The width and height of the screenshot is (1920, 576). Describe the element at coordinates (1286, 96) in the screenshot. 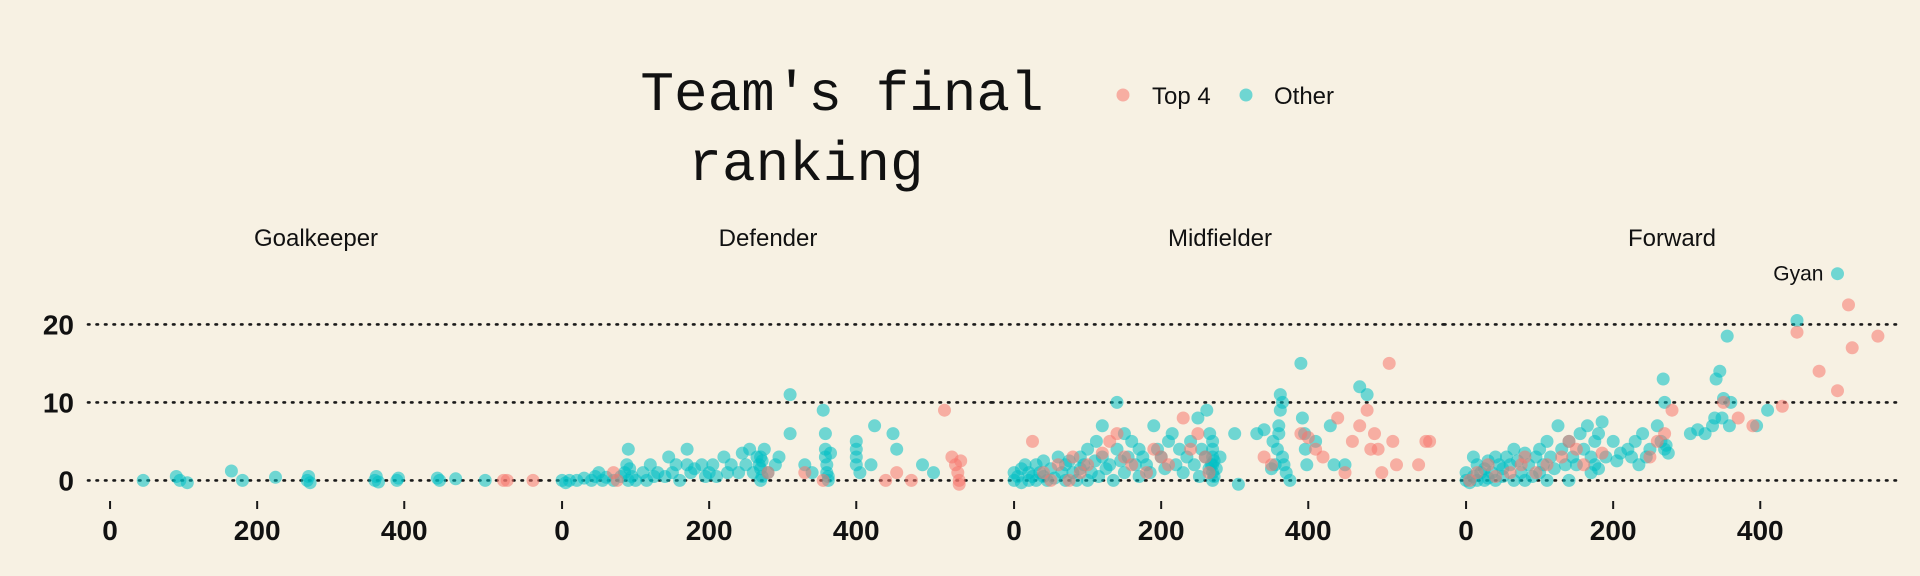

I see `legend-entry-2: Other` at that location.